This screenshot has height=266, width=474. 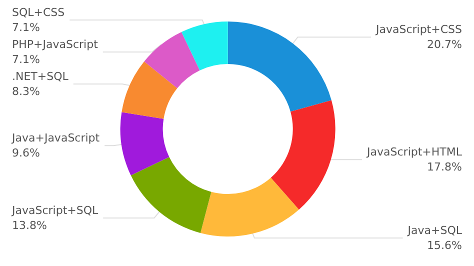 I want to click on data-label: 20.7%, so click(x=444, y=45).